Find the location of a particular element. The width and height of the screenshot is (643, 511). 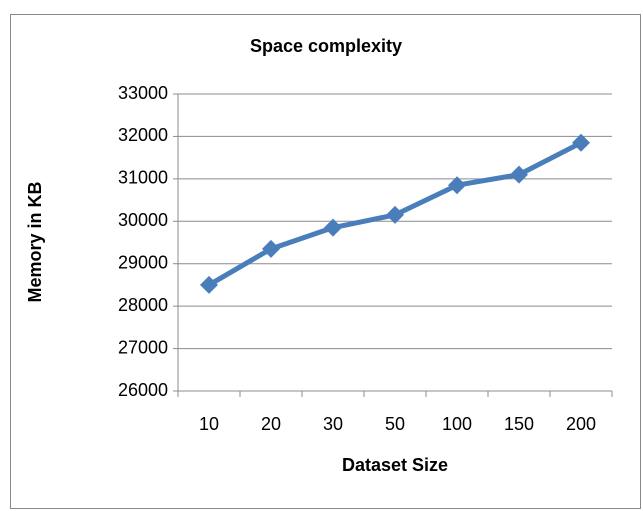

x-tick-label: 100 is located at coordinates (457, 424).